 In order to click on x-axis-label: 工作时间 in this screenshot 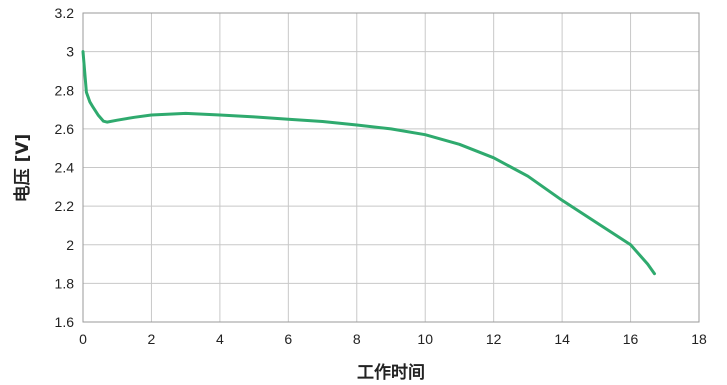, I will do `click(391, 372)`.